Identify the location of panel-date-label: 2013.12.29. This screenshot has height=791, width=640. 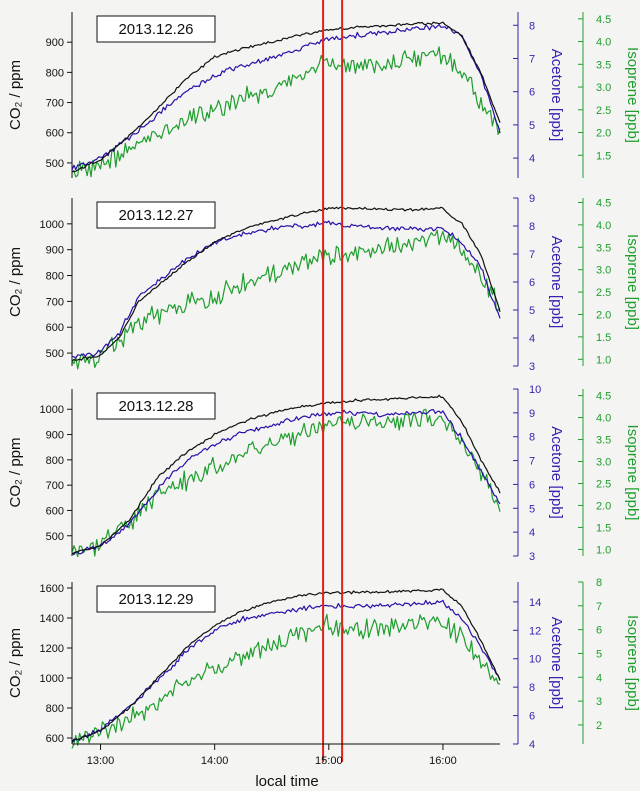
(156, 599).